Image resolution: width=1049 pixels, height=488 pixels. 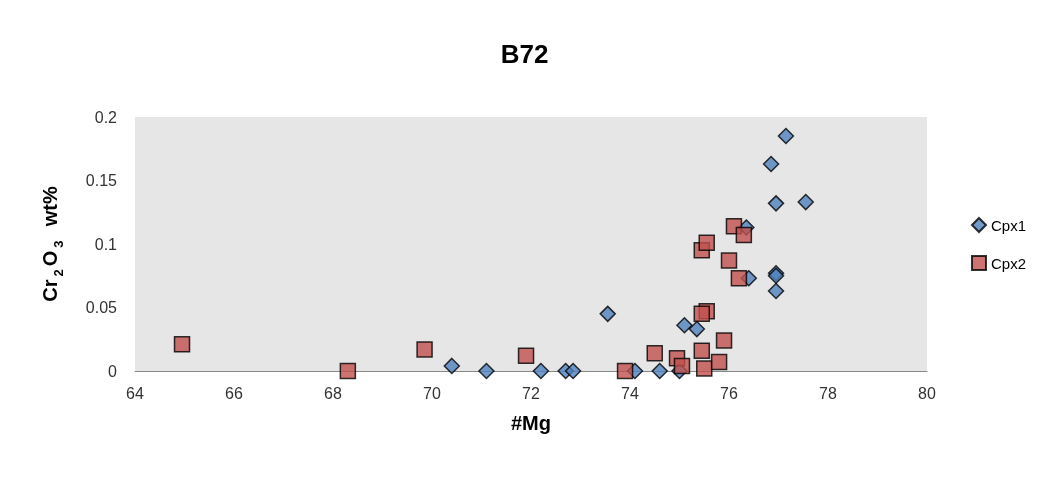 What do you see at coordinates (524, 54) in the screenshot?
I see `chart-title: B72` at bounding box center [524, 54].